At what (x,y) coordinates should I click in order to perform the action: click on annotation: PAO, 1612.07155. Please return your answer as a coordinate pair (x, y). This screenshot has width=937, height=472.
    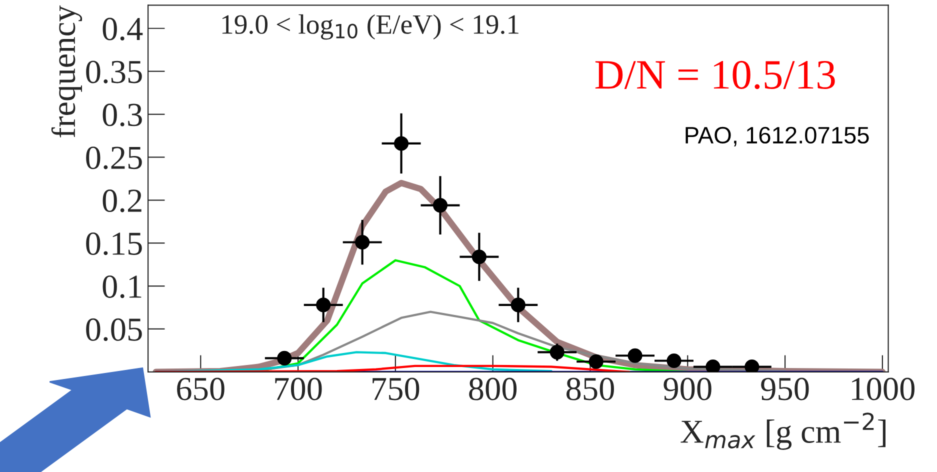
    Looking at the image, I should click on (777, 136).